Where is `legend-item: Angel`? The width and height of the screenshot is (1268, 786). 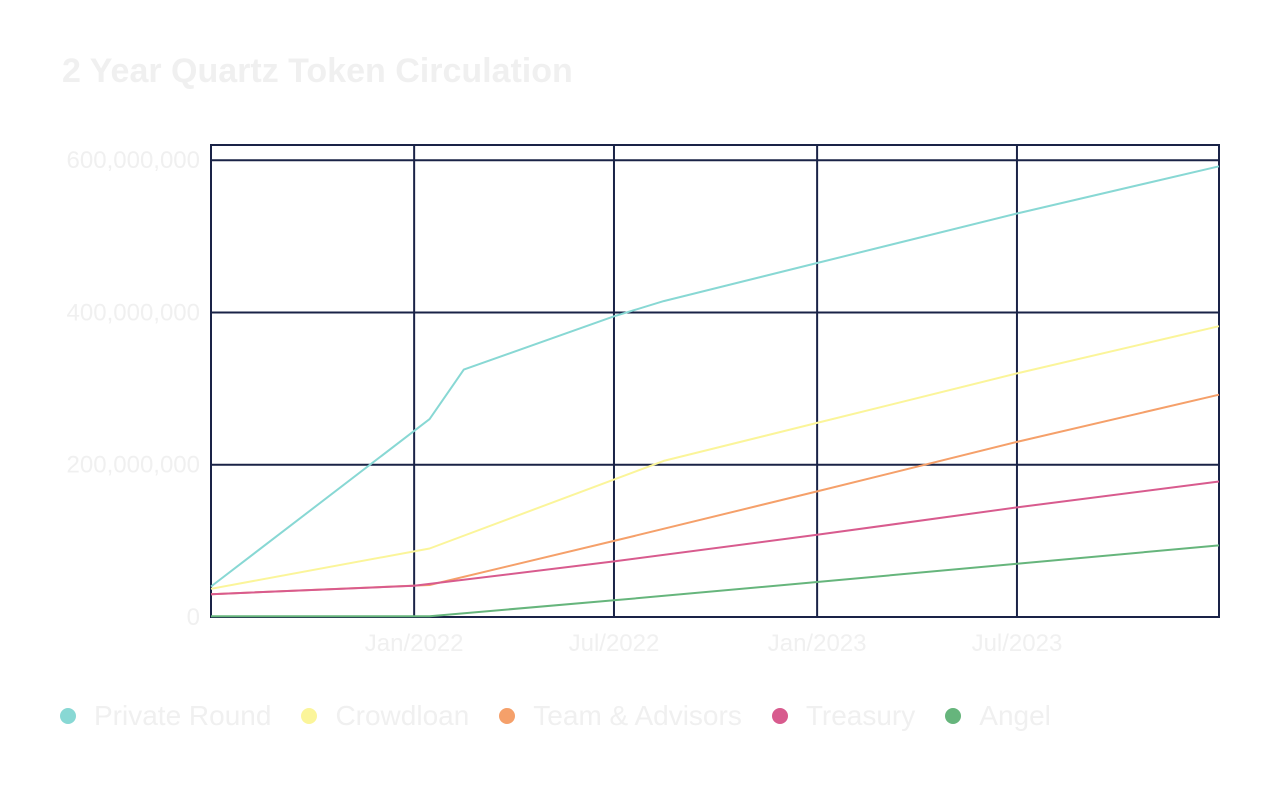 legend-item: Angel is located at coordinates (998, 716).